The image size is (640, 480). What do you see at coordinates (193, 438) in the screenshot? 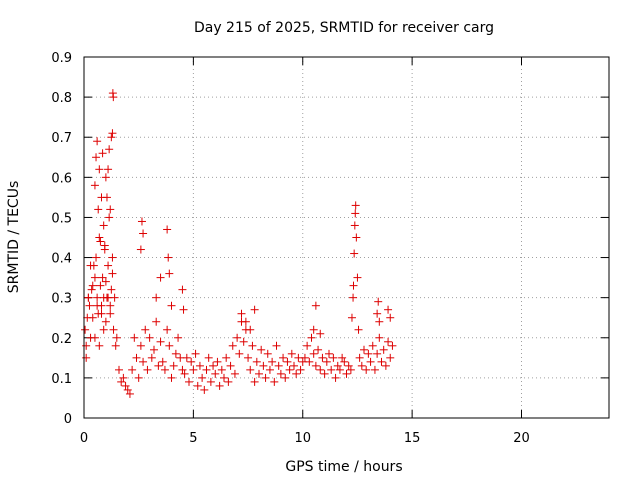
I see `x-tick-label: 5` at bounding box center [193, 438].